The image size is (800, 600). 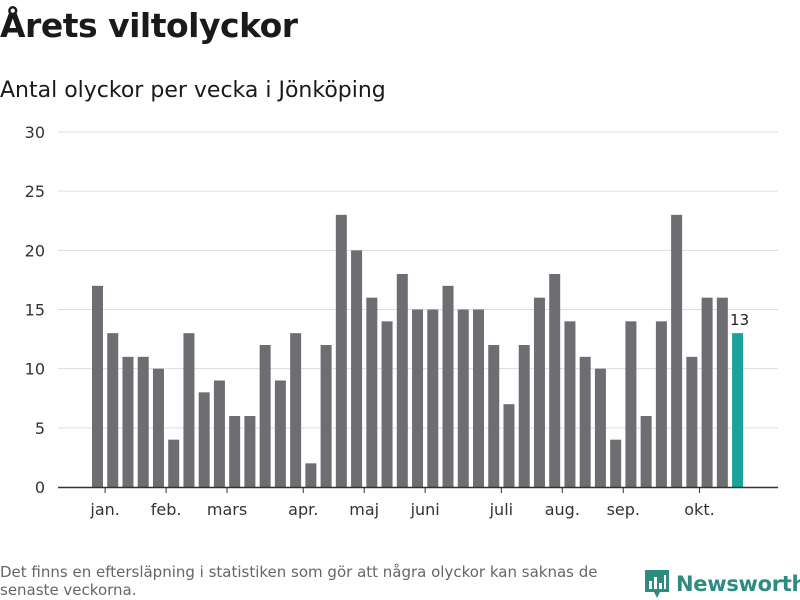 What do you see at coordinates (303, 509) in the screenshot?
I see `x-tick-label: apr.` at bounding box center [303, 509].